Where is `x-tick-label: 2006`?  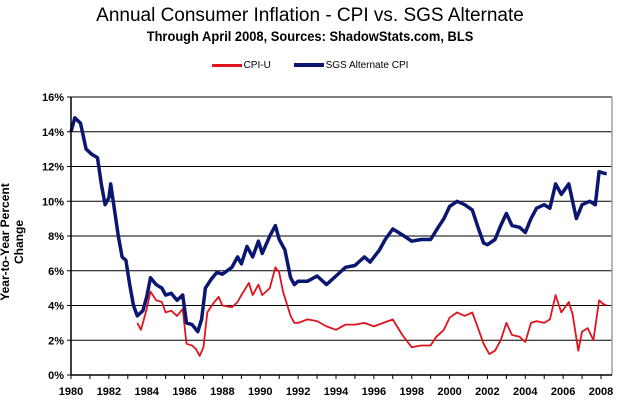
x-tick-label: 2006 is located at coordinates (563, 392).